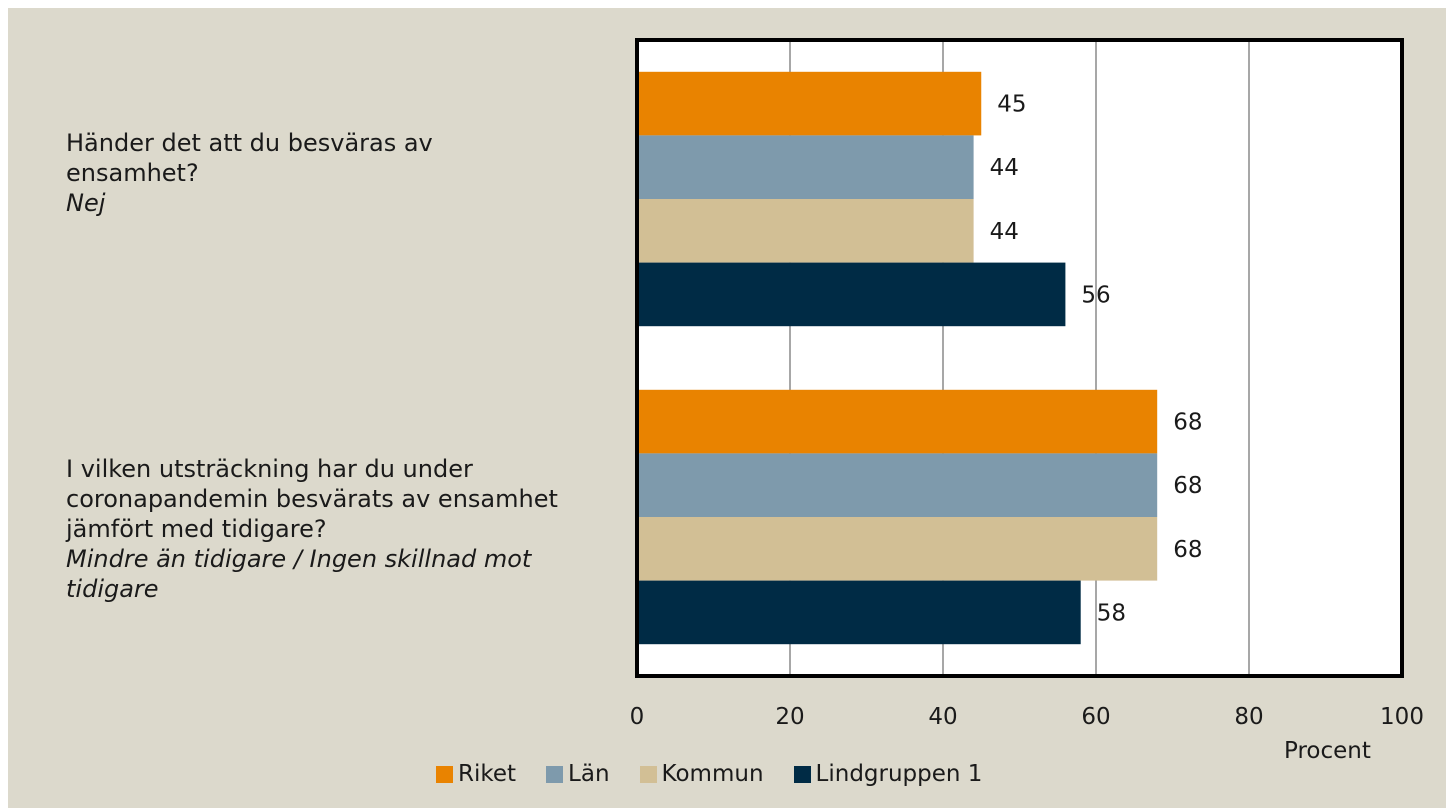  I want to click on x-axis-title: Procent, so click(1327, 751).